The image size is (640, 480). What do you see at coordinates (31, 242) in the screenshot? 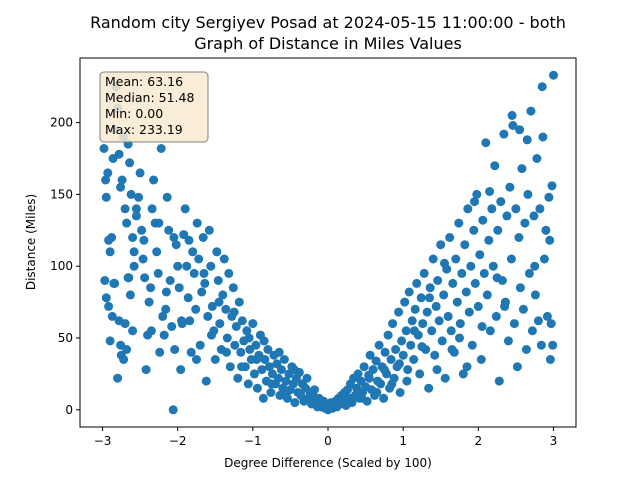
I see `y-axis-label: Distance (Miles)` at bounding box center [31, 242].